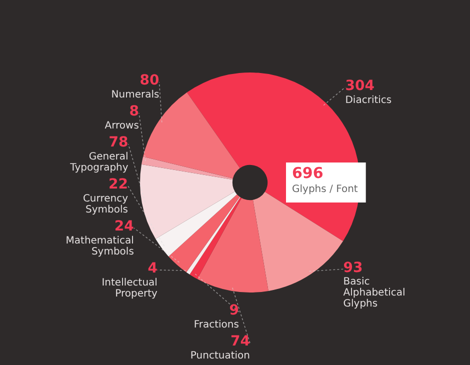  Describe the element at coordinates (308, 173) in the screenshot. I see `text: 696` at that location.